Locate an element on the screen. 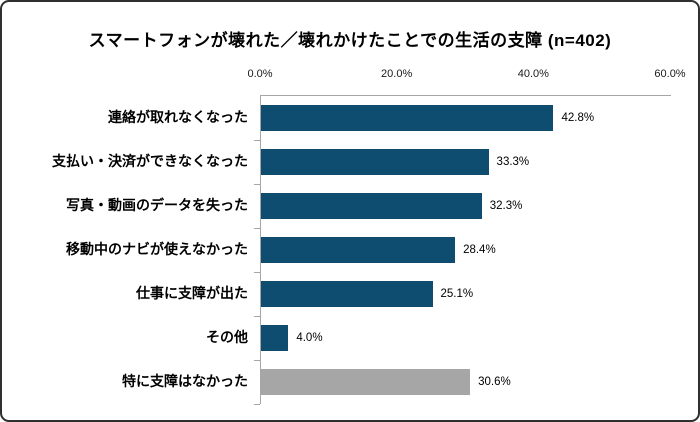 The width and height of the screenshot is (700, 422). bar-row: 32.3% is located at coordinates (462, 206).